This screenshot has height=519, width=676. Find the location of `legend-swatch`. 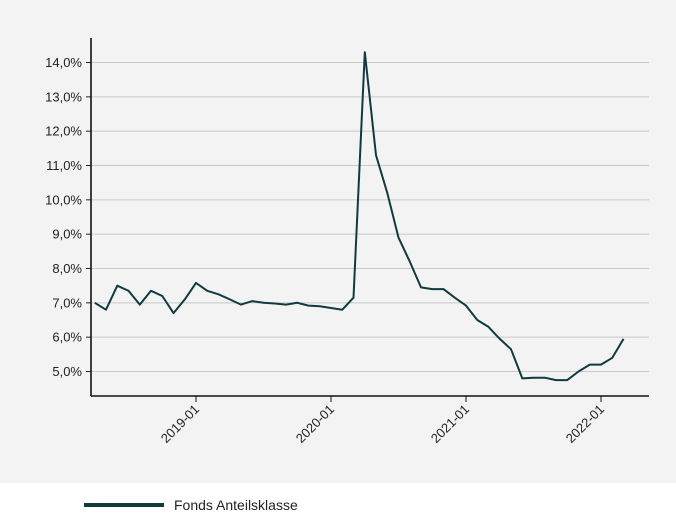

legend-swatch is located at coordinates (124, 505).